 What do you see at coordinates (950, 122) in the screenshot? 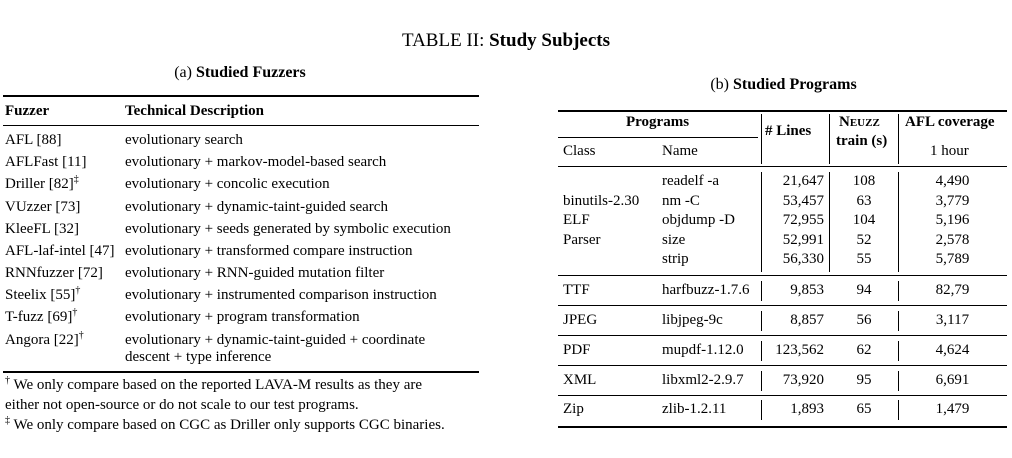
I see `afl-coverage-column-header: AFL coverage` at bounding box center [950, 122].